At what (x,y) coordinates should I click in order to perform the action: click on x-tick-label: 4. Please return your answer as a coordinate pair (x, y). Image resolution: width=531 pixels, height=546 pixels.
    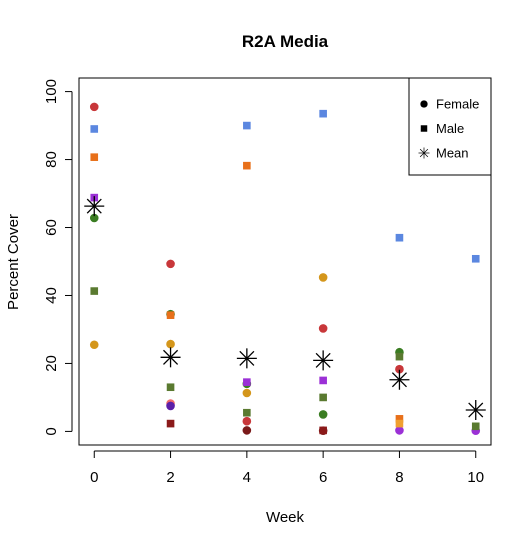
    Looking at the image, I should click on (247, 477).